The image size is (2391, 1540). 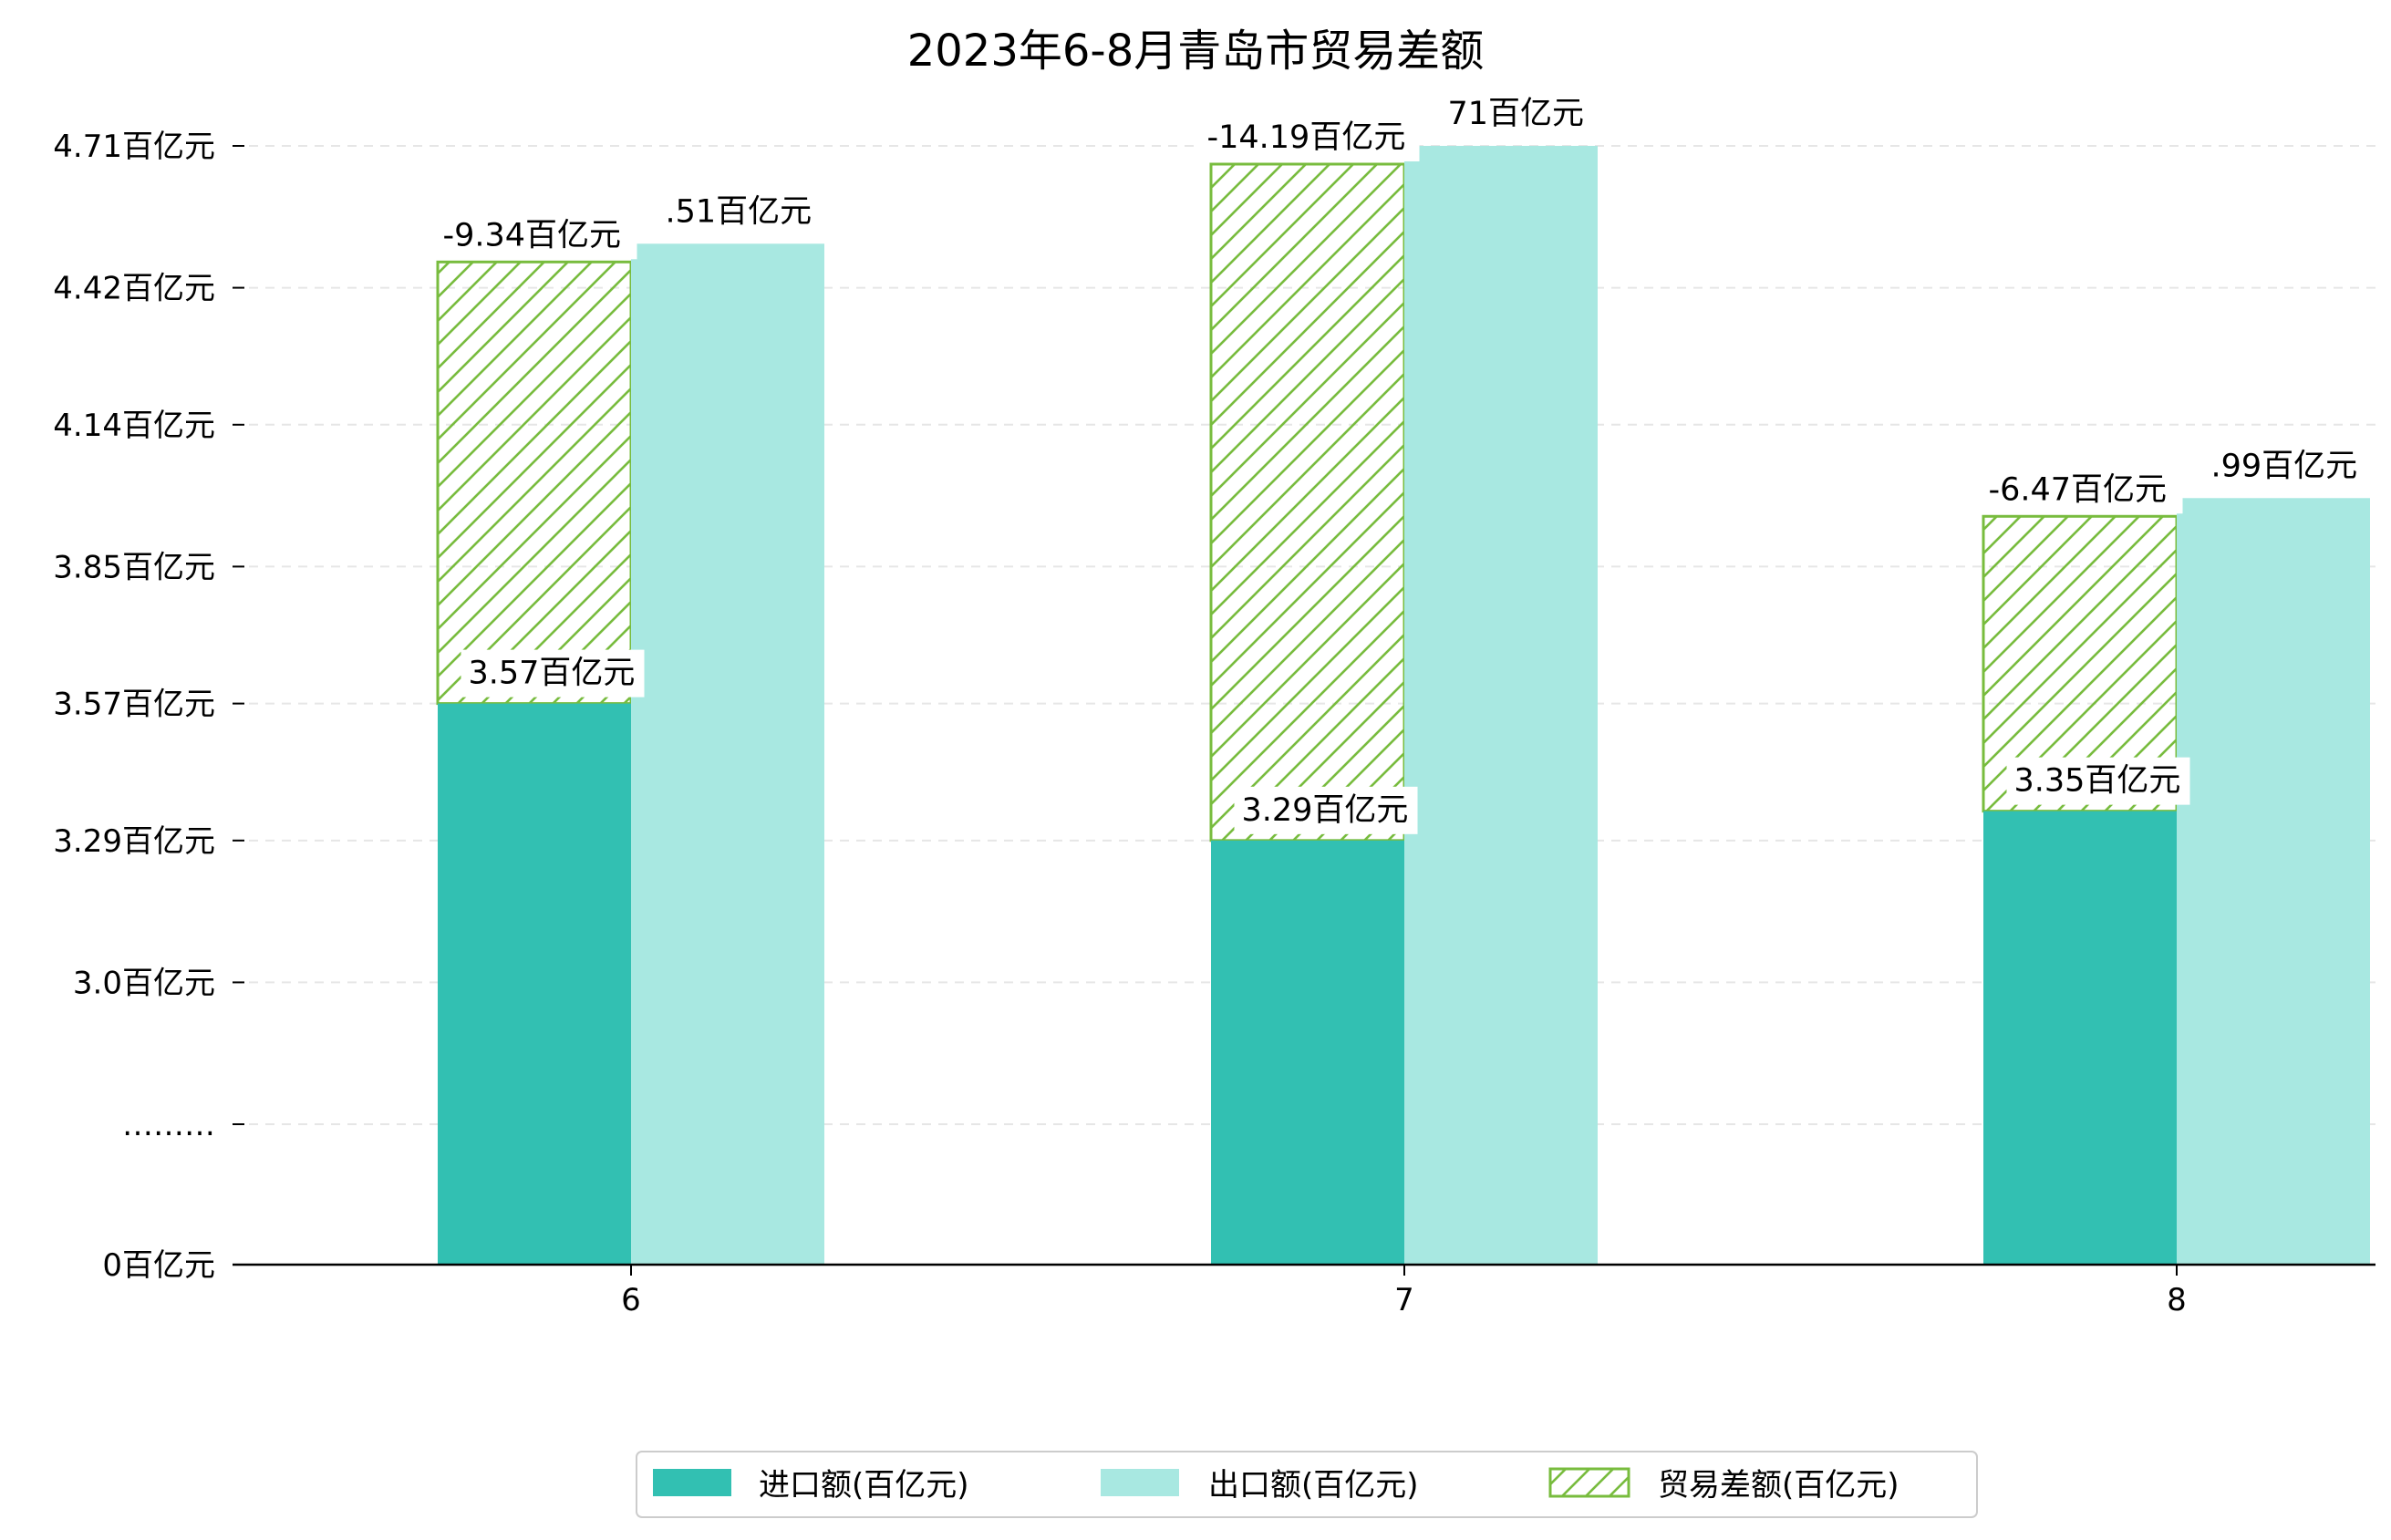 I want to click on y-tick-label: 0百亿元, so click(x=158, y=1265).